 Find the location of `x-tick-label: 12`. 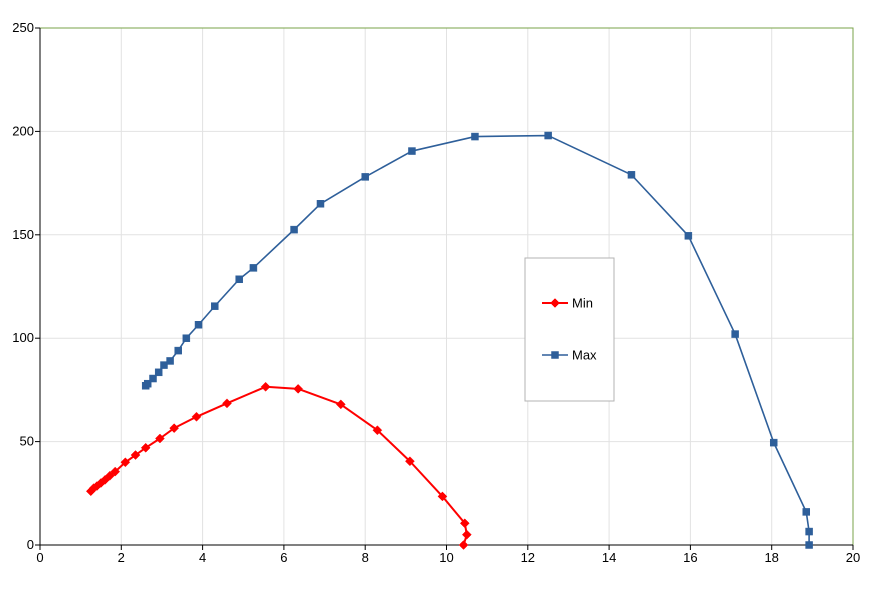

x-tick-label: 12 is located at coordinates (528, 557).